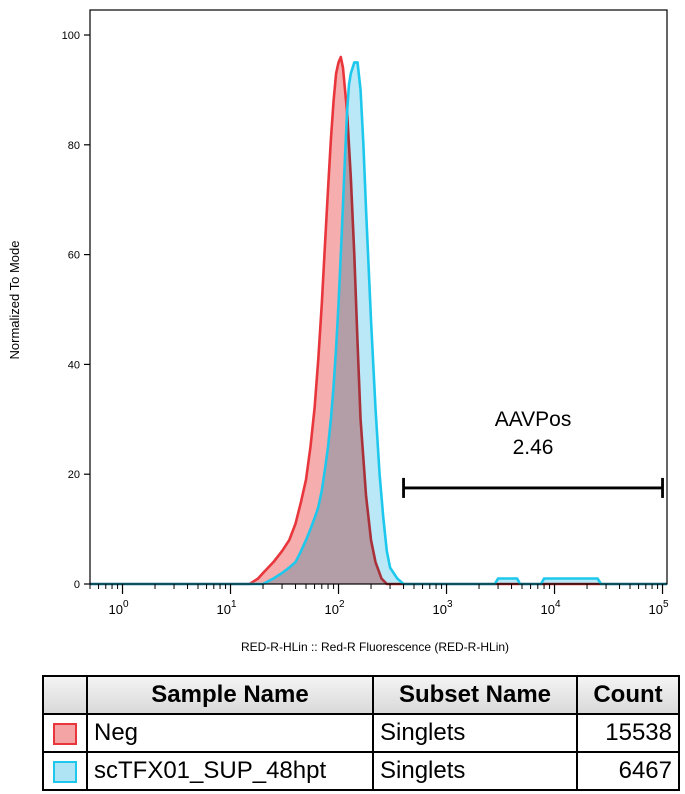 Image resolution: width=685 pixels, height=794 pixels. Describe the element at coordinates (74, 146) in the screenshot. I see `y-tick-label: 80` at that location.